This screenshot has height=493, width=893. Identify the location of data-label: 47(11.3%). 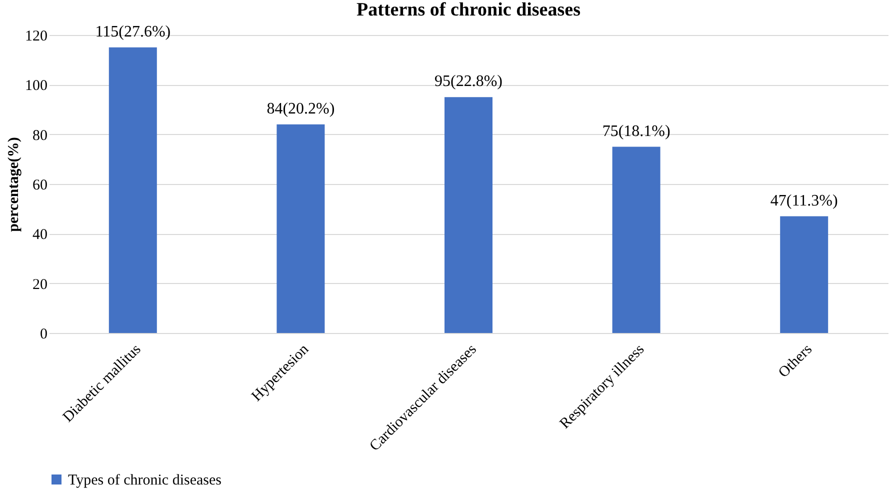
(804, 201).